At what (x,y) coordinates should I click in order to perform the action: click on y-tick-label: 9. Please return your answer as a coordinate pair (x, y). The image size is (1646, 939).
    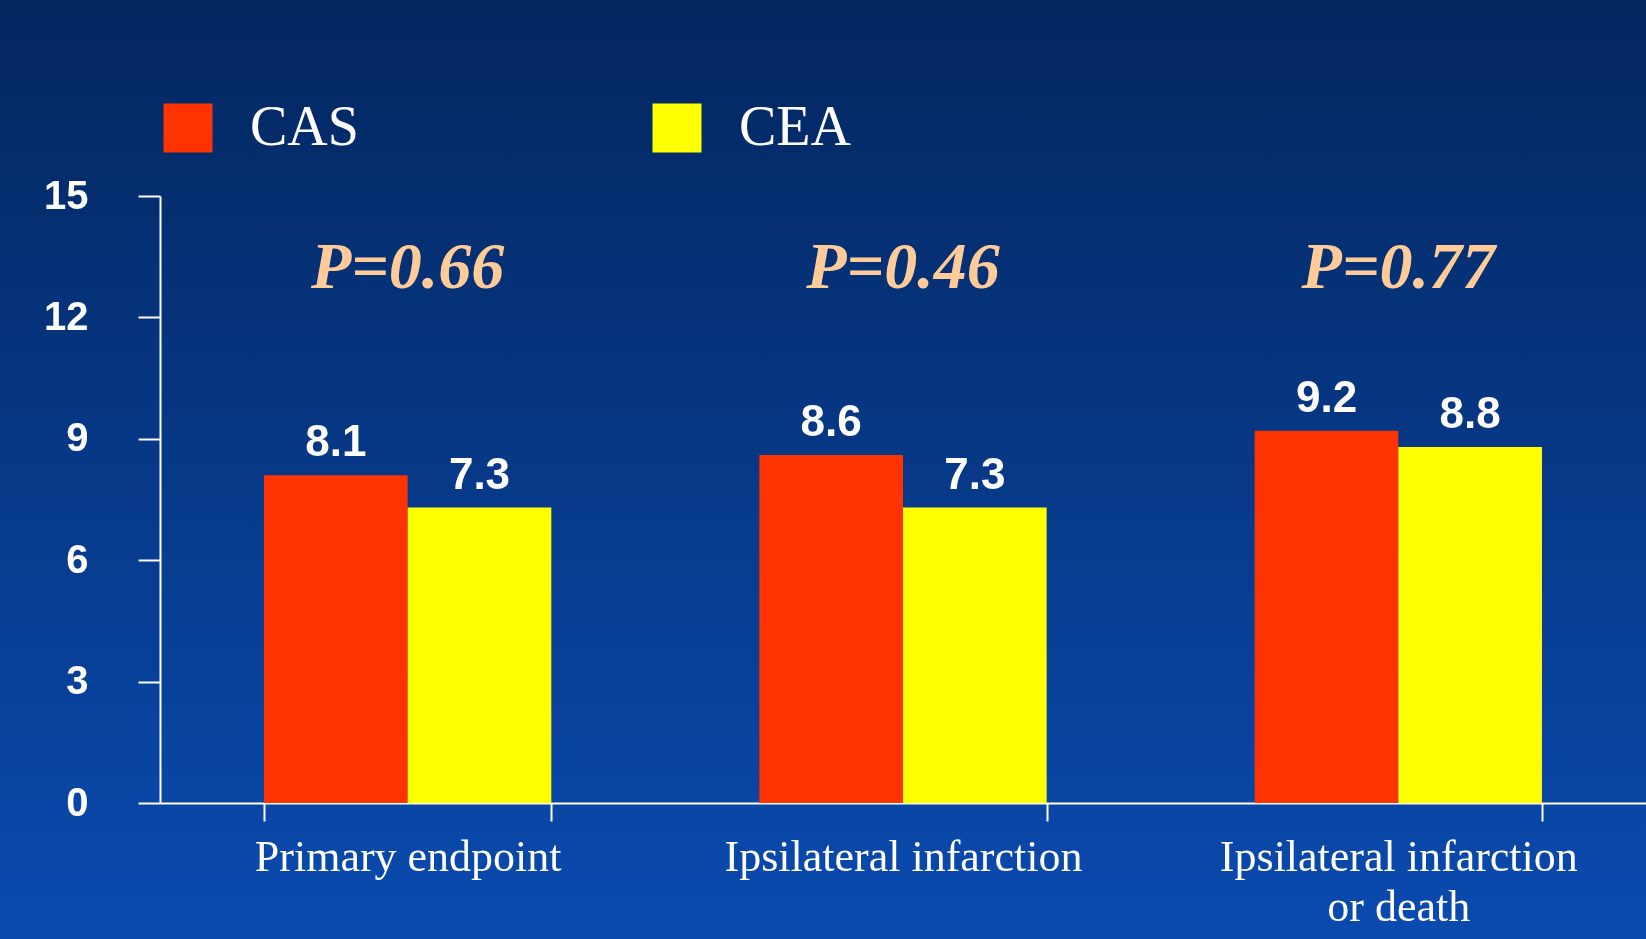
    Looking at the image, I should click on (77, 437).